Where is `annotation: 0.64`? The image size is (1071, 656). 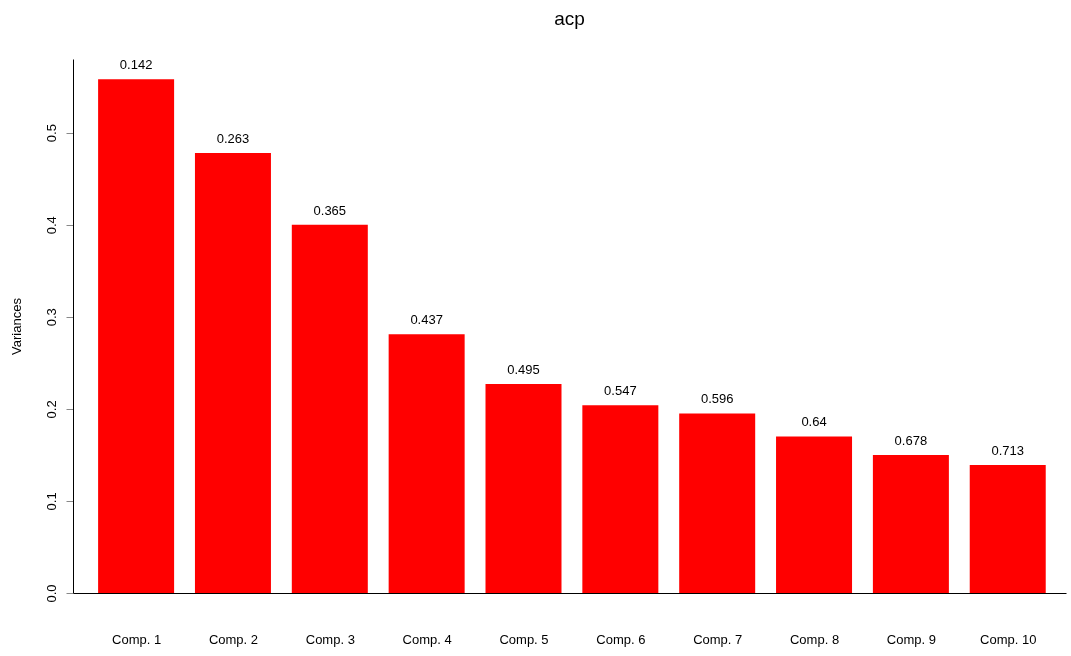
annotation: 0.64 is located at coordinates (814, 422).